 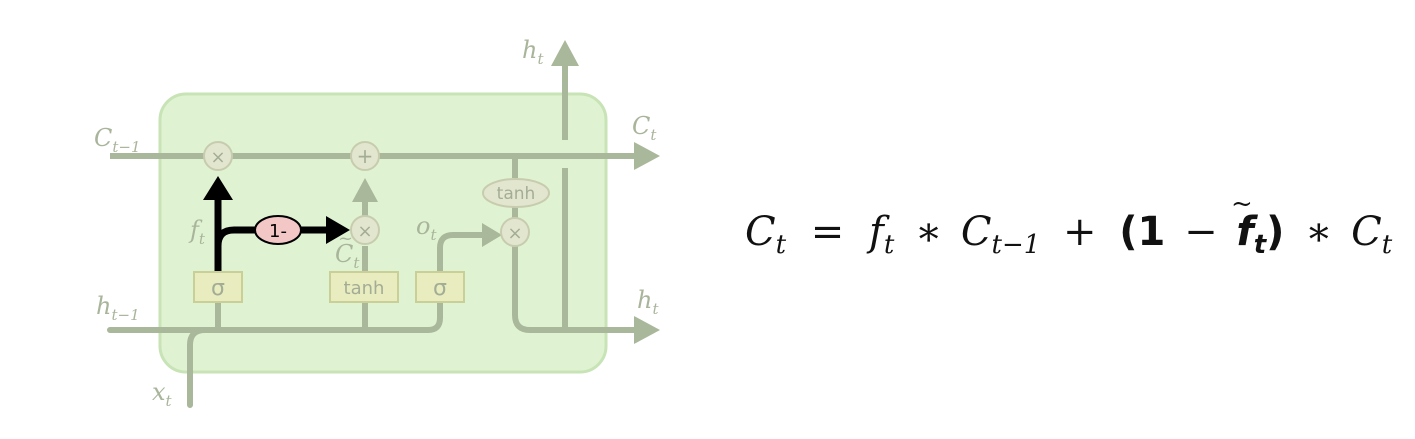 I want to click on cell-add-node: +, so click(x=365, y=156).